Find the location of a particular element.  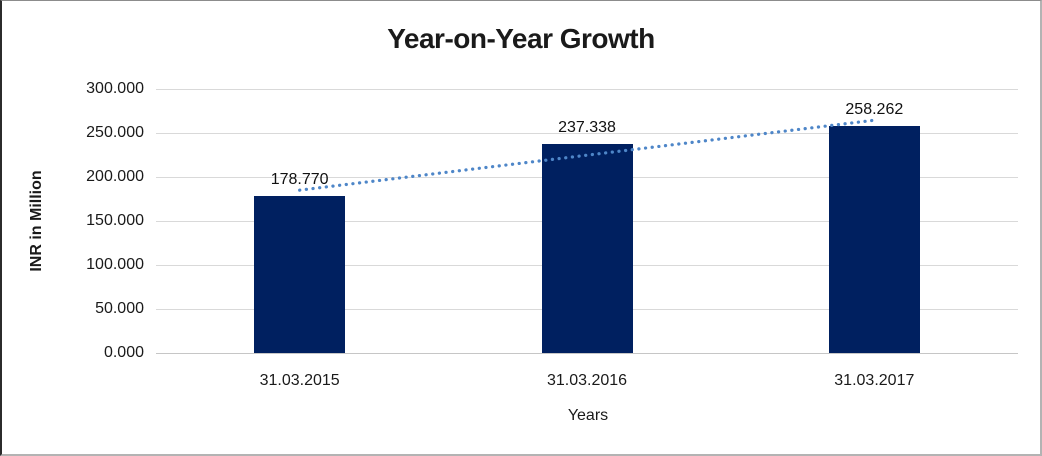

y-axis-tick-label: 250.000 is located at coordinates (115, 132).